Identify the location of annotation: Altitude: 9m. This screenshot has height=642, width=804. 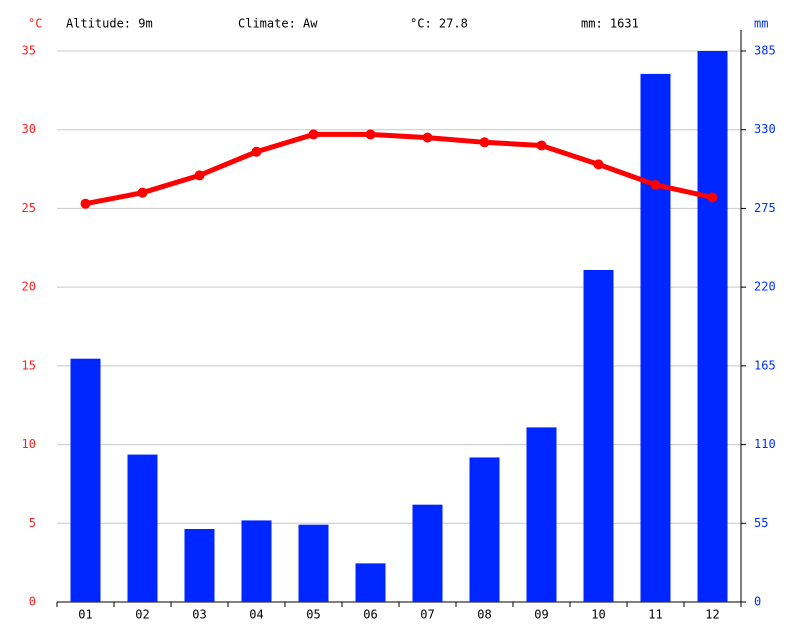
(109, 24).